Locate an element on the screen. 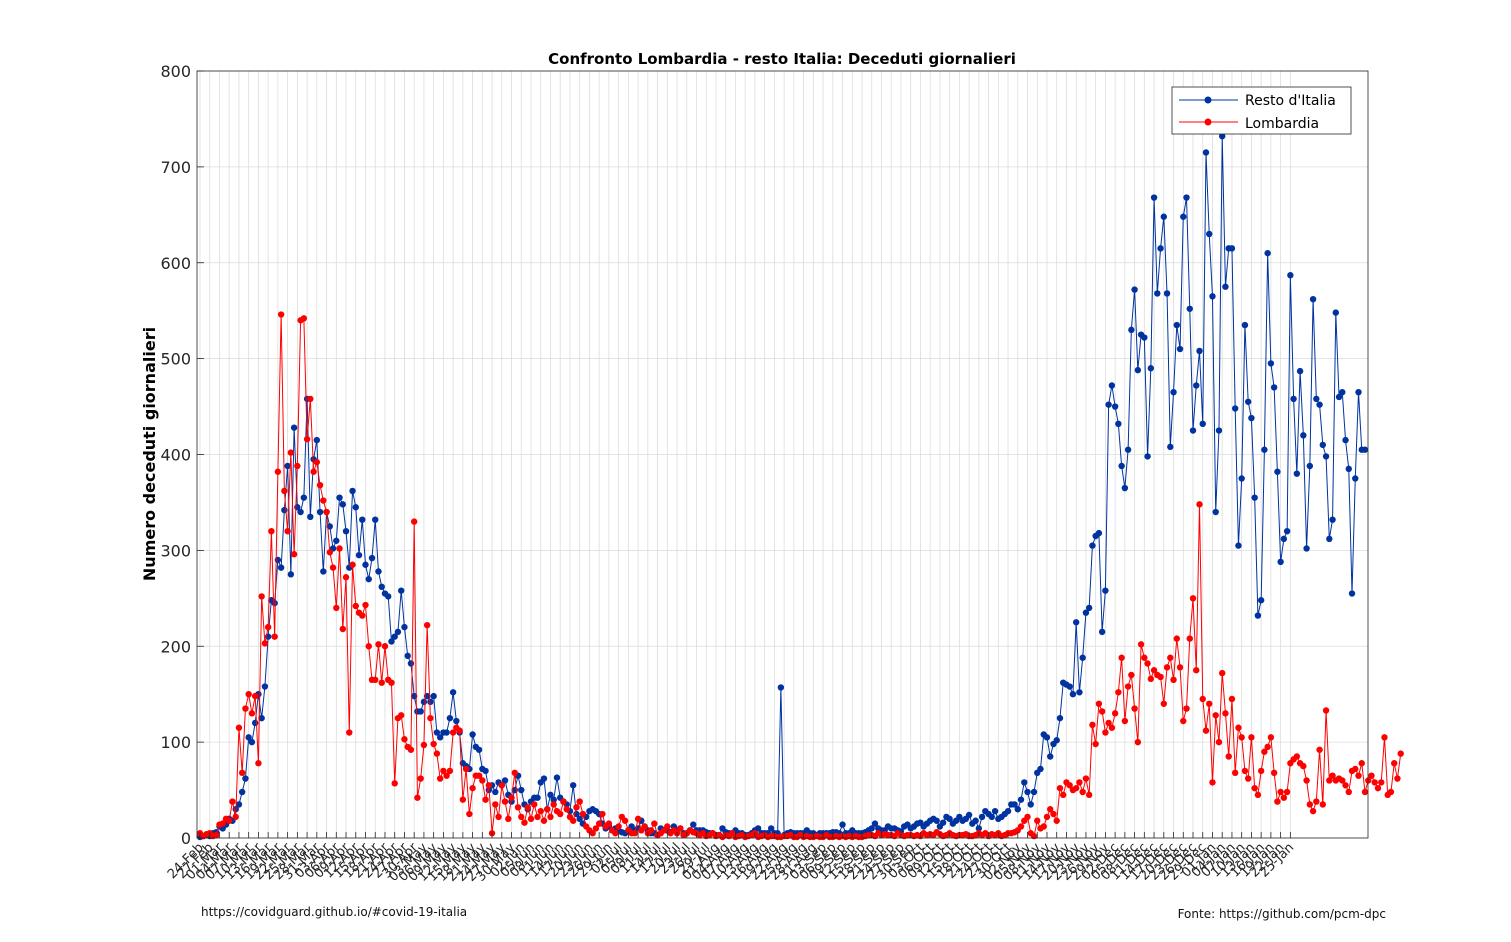 This screenshot has width=1511, height=942. footer-data-source: Fonte: https://github.com/pcm-dpc is located at coordinates (1281, 914).